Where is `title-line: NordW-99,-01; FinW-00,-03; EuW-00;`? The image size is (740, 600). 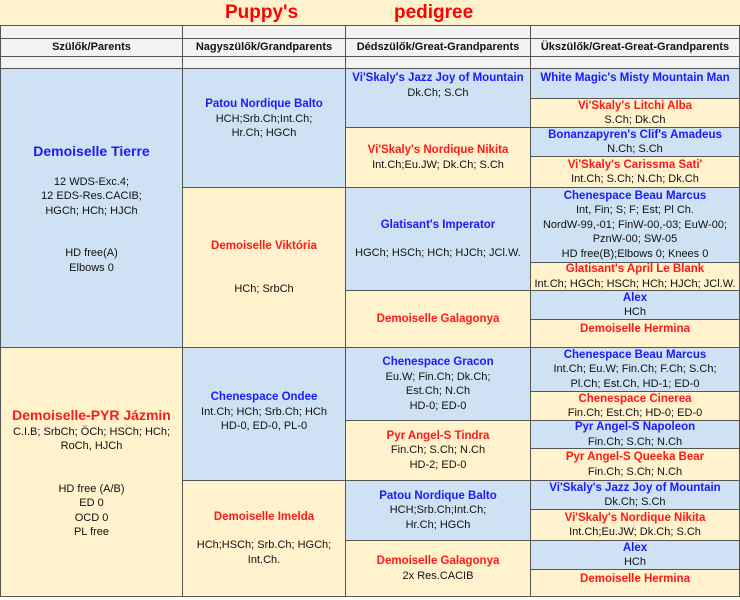 title-line: NordW-99,-01; FinW-00,-03; EuW-00; is located at coordinates (634, 224).